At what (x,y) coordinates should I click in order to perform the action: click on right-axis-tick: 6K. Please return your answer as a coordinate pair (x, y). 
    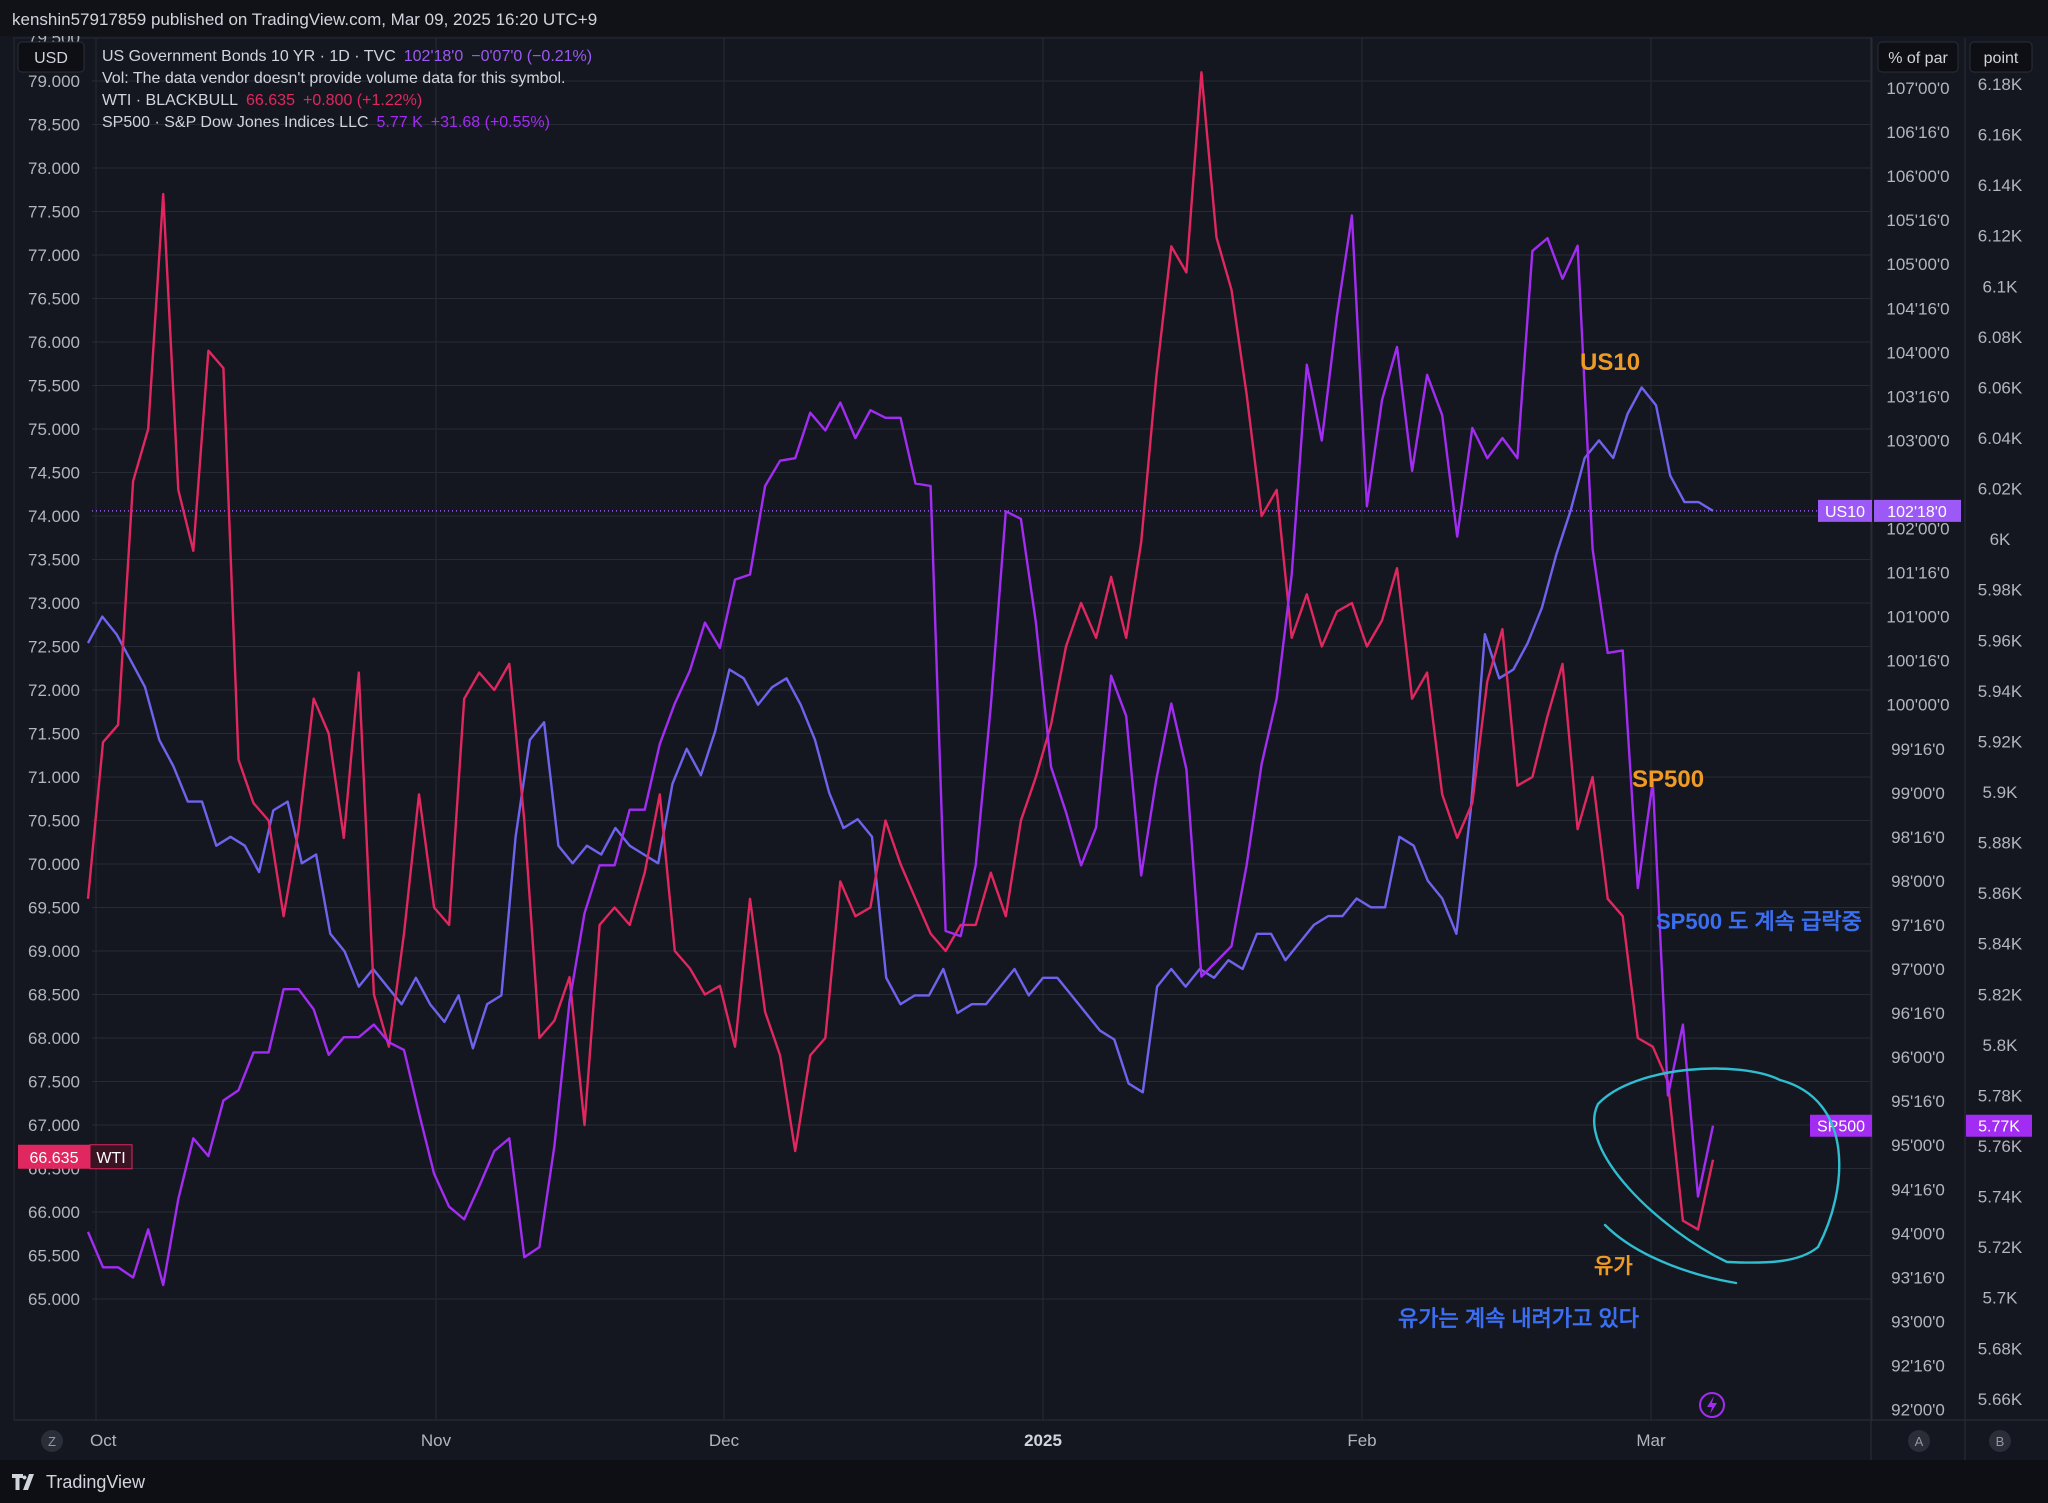
    Looking at the image, I should click on (2000, 539).